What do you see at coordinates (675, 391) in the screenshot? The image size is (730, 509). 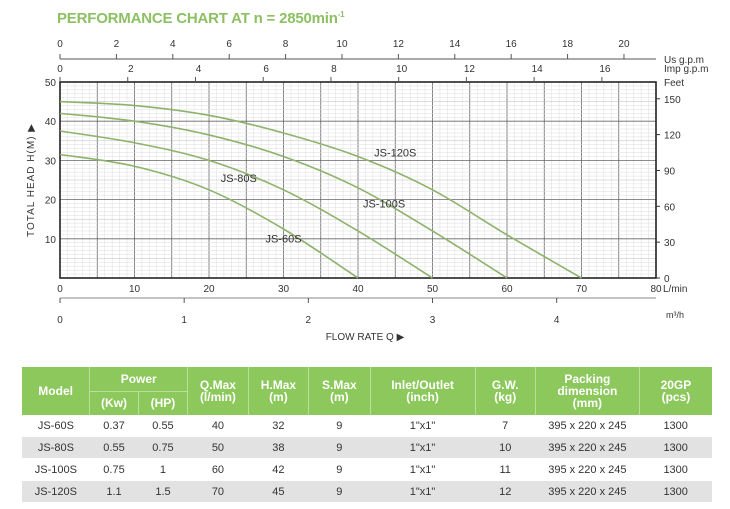 I see `col-20gp: 20GP (pcs)` at bounding box center [675, 391].